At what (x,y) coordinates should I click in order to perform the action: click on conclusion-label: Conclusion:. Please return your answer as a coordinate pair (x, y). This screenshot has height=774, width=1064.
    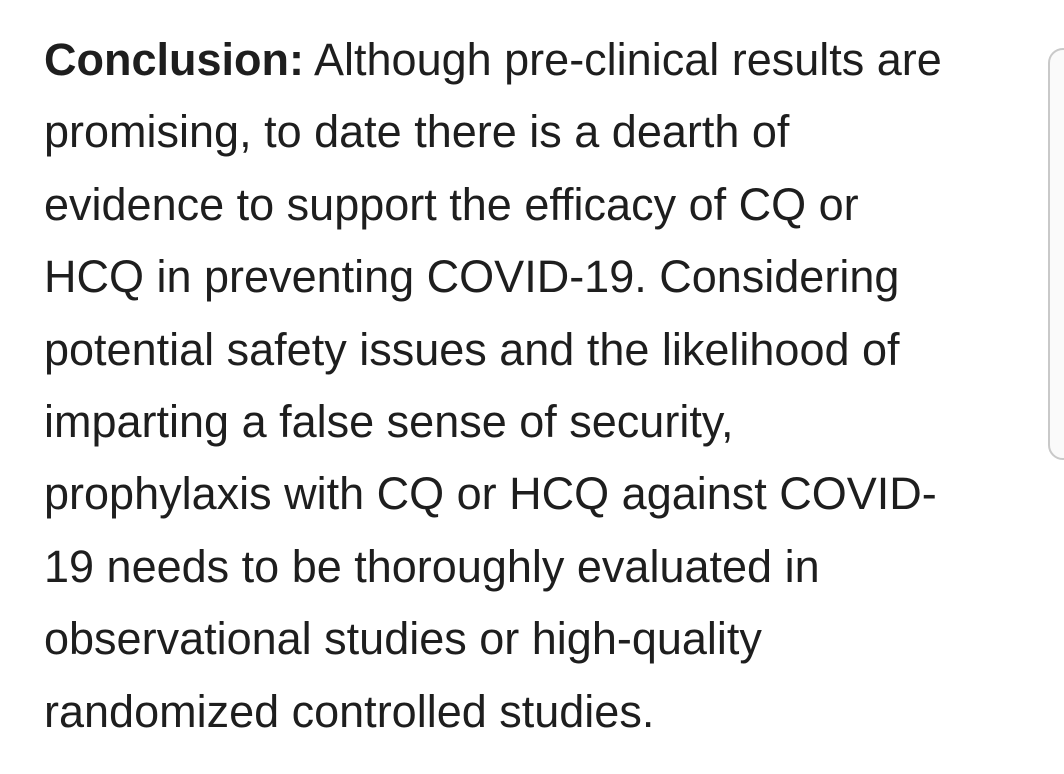
    Looking at the image, I should click on (174, 59).